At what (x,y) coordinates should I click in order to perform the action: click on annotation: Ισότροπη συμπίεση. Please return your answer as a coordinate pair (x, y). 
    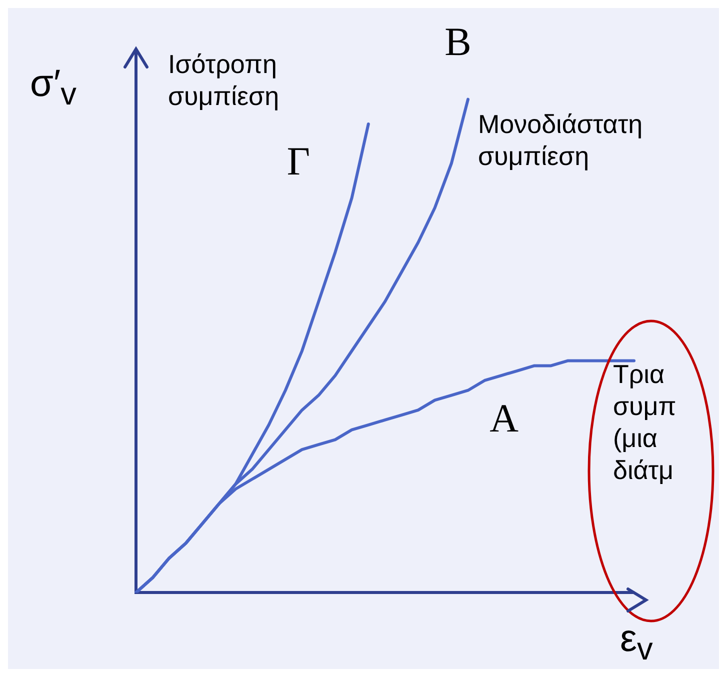
    Looking at the image, I should click on (224, 80).